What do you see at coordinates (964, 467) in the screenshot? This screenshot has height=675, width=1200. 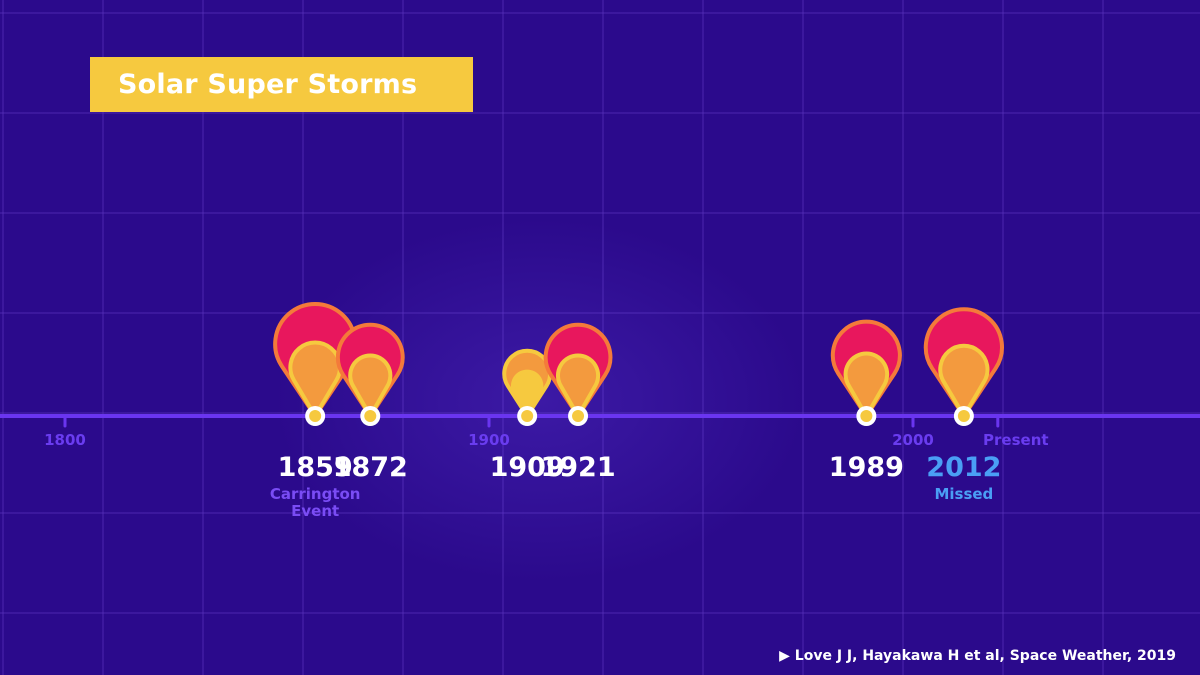 I see `storm-year-label: 2012` at bounding box center [964, 467].